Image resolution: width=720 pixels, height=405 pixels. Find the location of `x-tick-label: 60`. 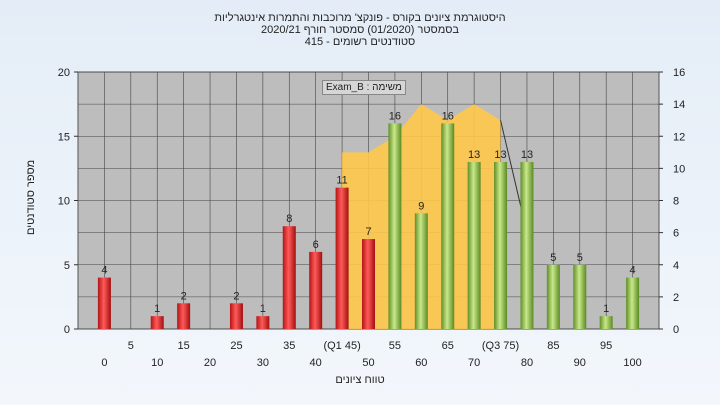

x-tick-label: 60 is located at coordinates (421, 363).